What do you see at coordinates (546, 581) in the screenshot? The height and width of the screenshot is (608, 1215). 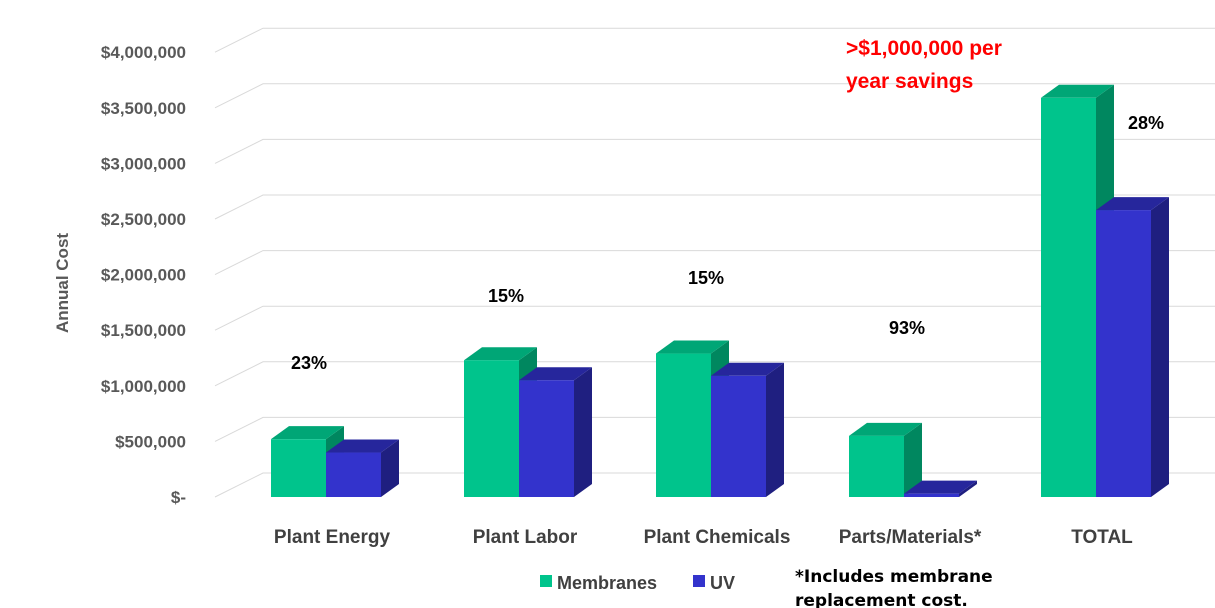 I see `legend-swatch-membranes` at bounding box center [546, 581].